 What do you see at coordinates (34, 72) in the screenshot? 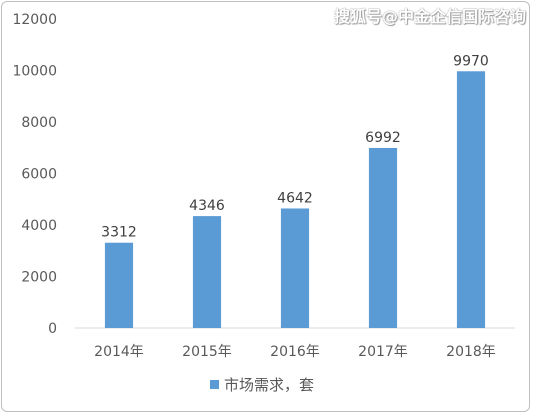
I see `y-tick-label: 10000` at bounding box center [34, 72].